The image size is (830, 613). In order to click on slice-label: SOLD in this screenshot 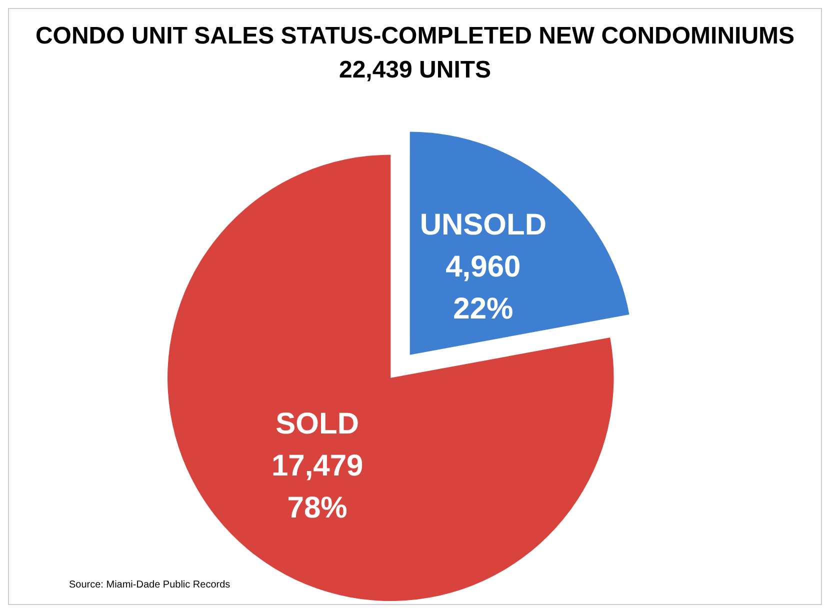, I will do `click(317, 423)`.